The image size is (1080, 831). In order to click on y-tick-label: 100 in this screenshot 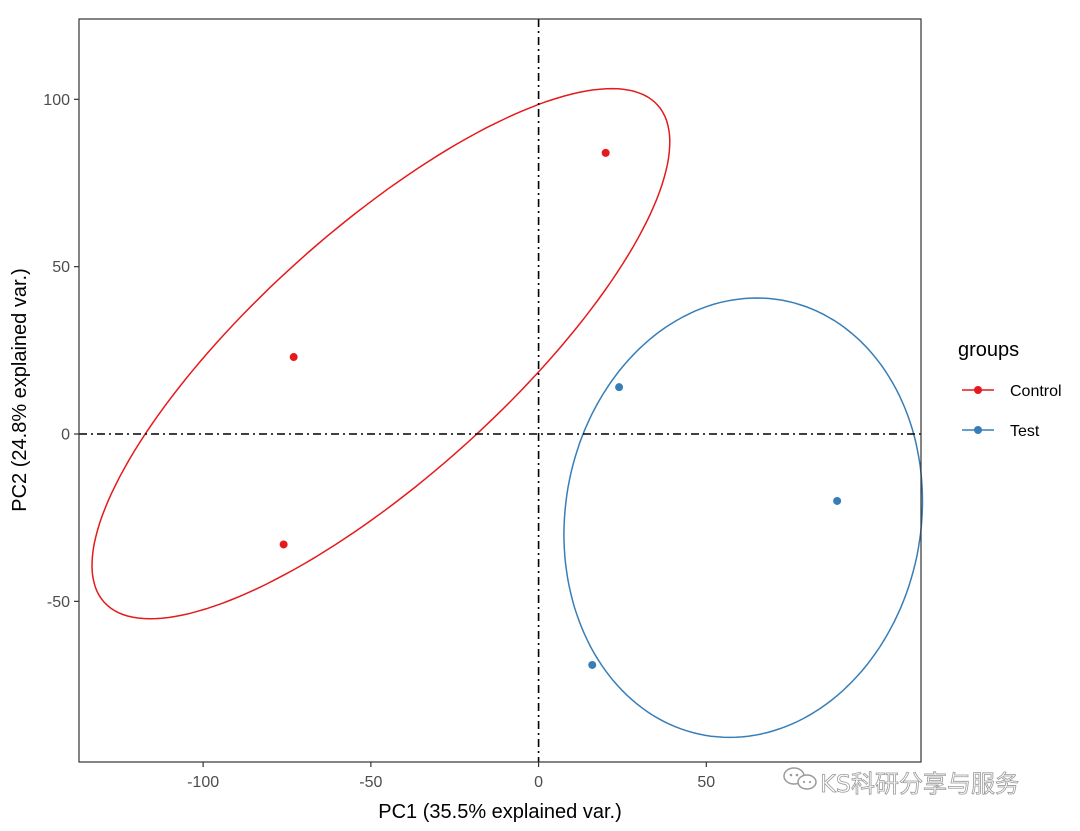, I will do `click(56, 100)`.